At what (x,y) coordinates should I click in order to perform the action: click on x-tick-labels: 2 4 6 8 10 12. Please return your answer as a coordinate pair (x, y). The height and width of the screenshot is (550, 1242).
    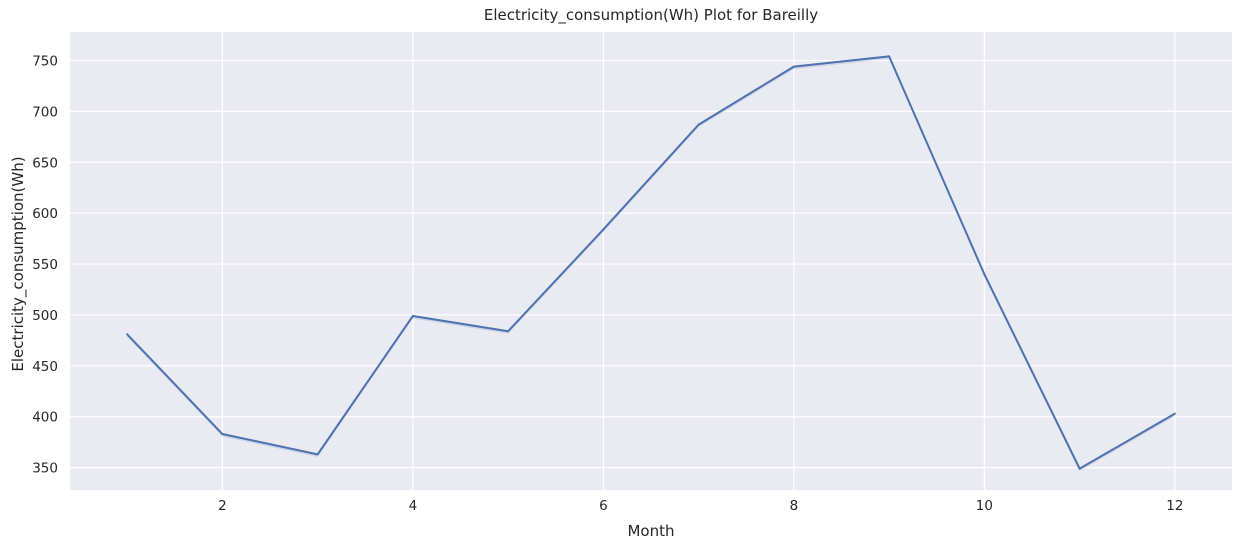
    Looking at the image, I should click on (700, 506).